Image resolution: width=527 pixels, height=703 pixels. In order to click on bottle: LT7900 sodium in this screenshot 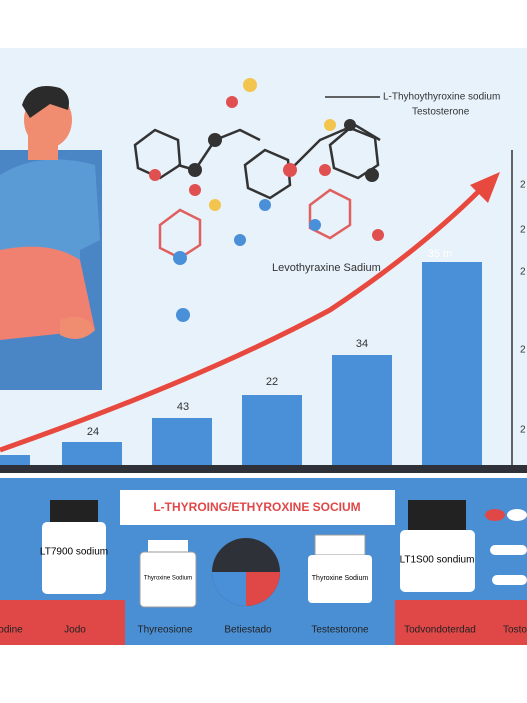, I will do `click(74, 547)`.